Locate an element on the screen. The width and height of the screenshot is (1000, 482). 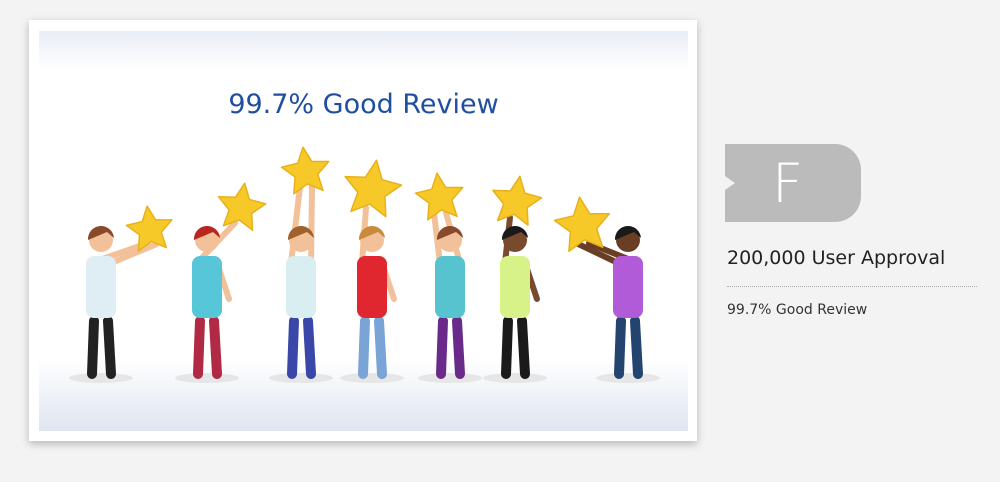
grade-badge: F is located at coordinates (793, 183).